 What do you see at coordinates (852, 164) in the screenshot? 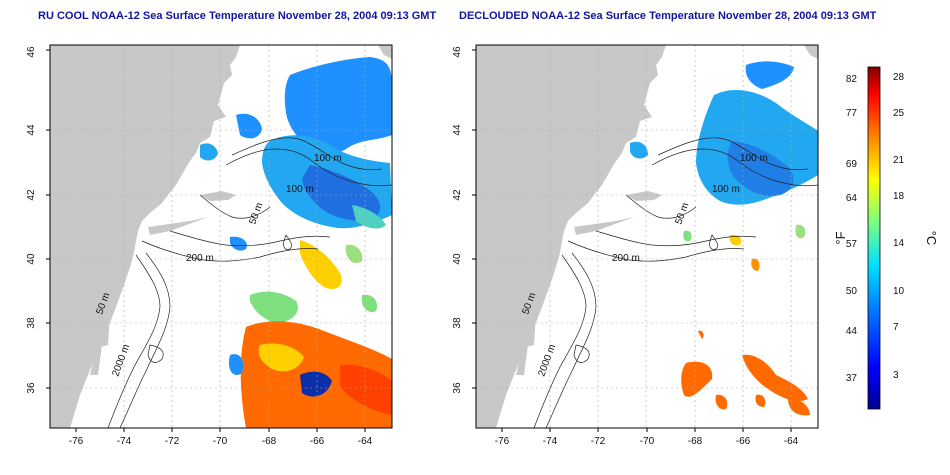
I see `f-tick: 69` at bounding box center [852, 164].